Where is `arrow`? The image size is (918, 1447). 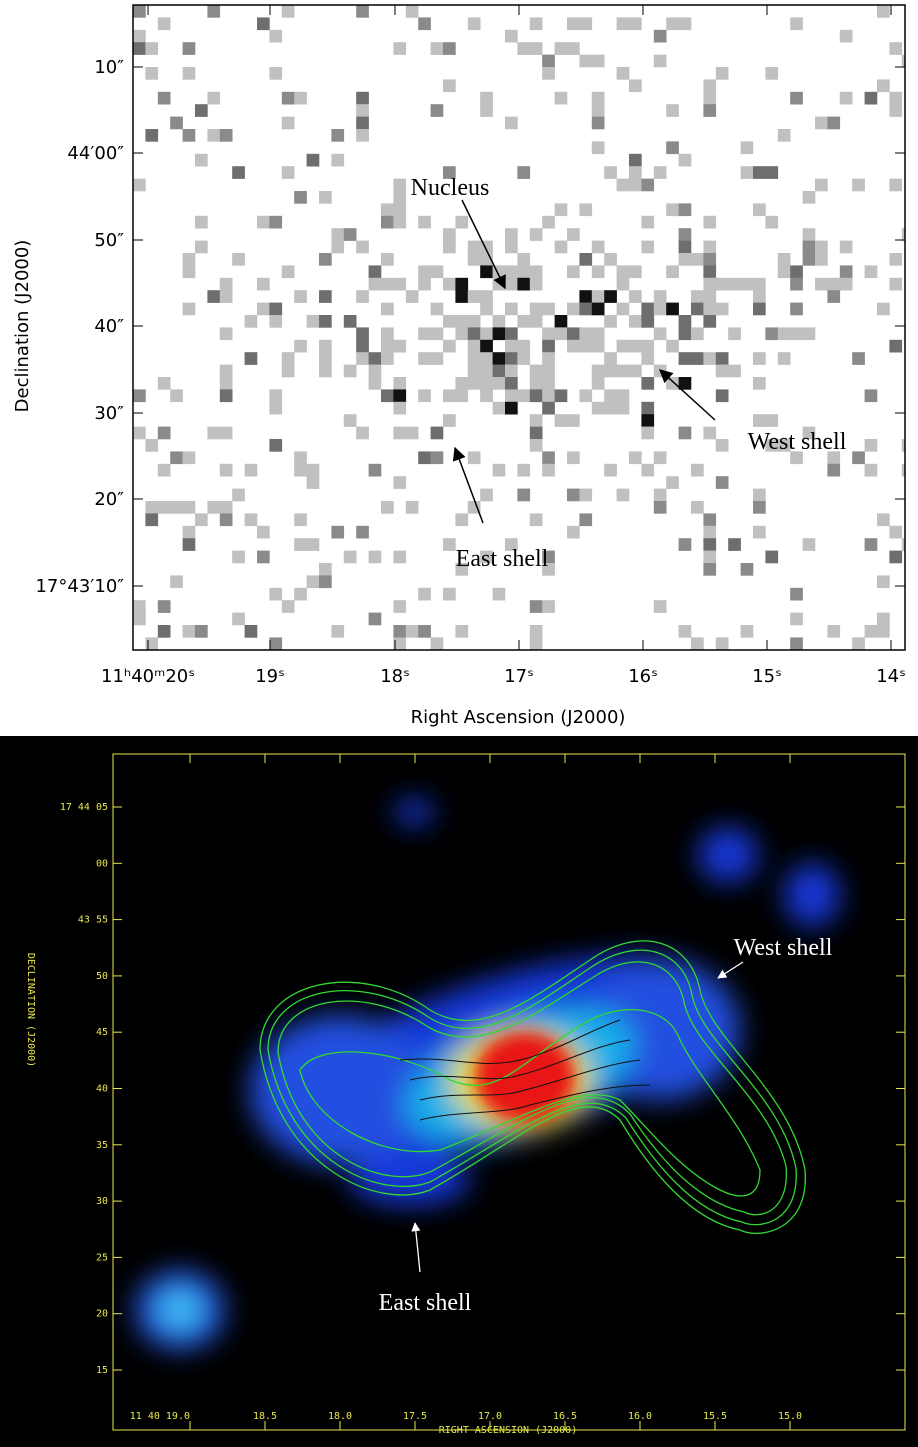 arrow is located at coordinates (416, 1247).